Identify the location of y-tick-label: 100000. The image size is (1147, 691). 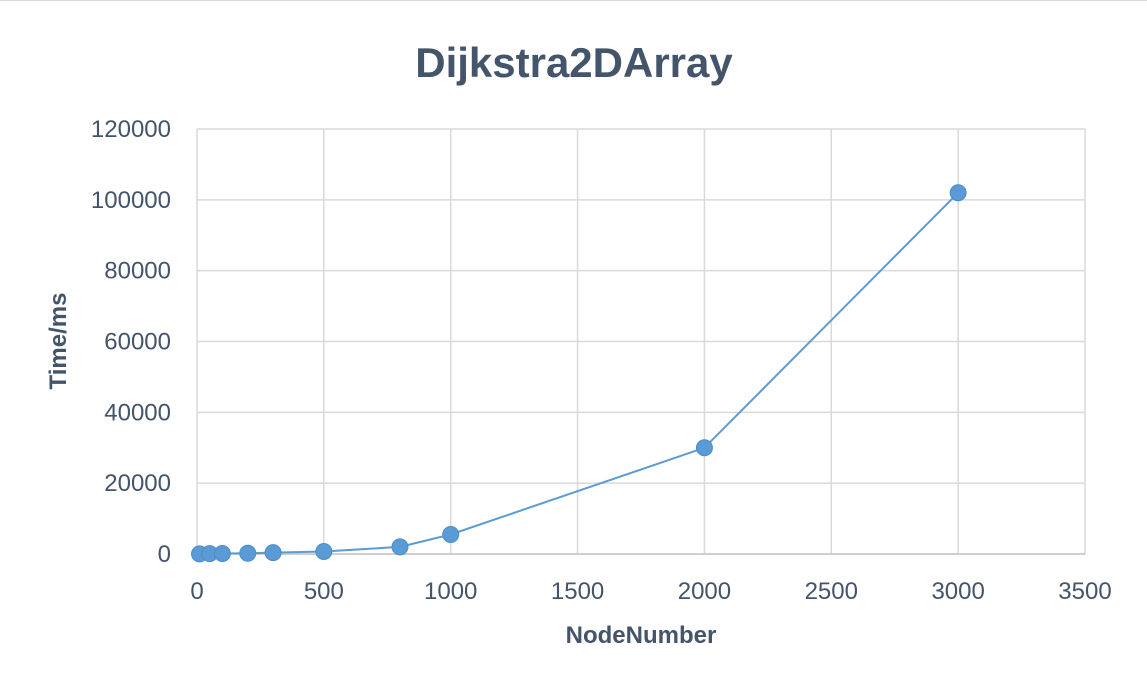
(131, 200).